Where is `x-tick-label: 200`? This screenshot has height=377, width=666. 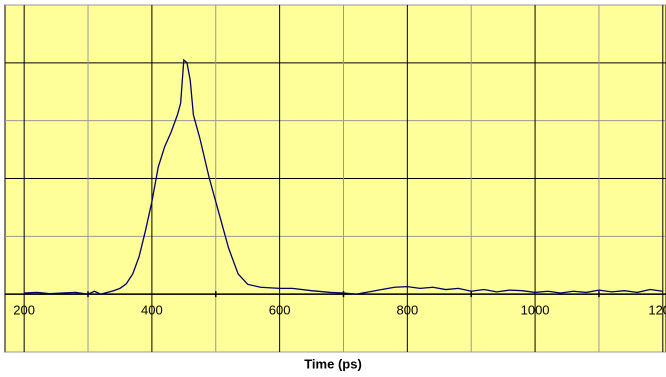 x-tick-label: 200 is located at coordinates (24, 310).